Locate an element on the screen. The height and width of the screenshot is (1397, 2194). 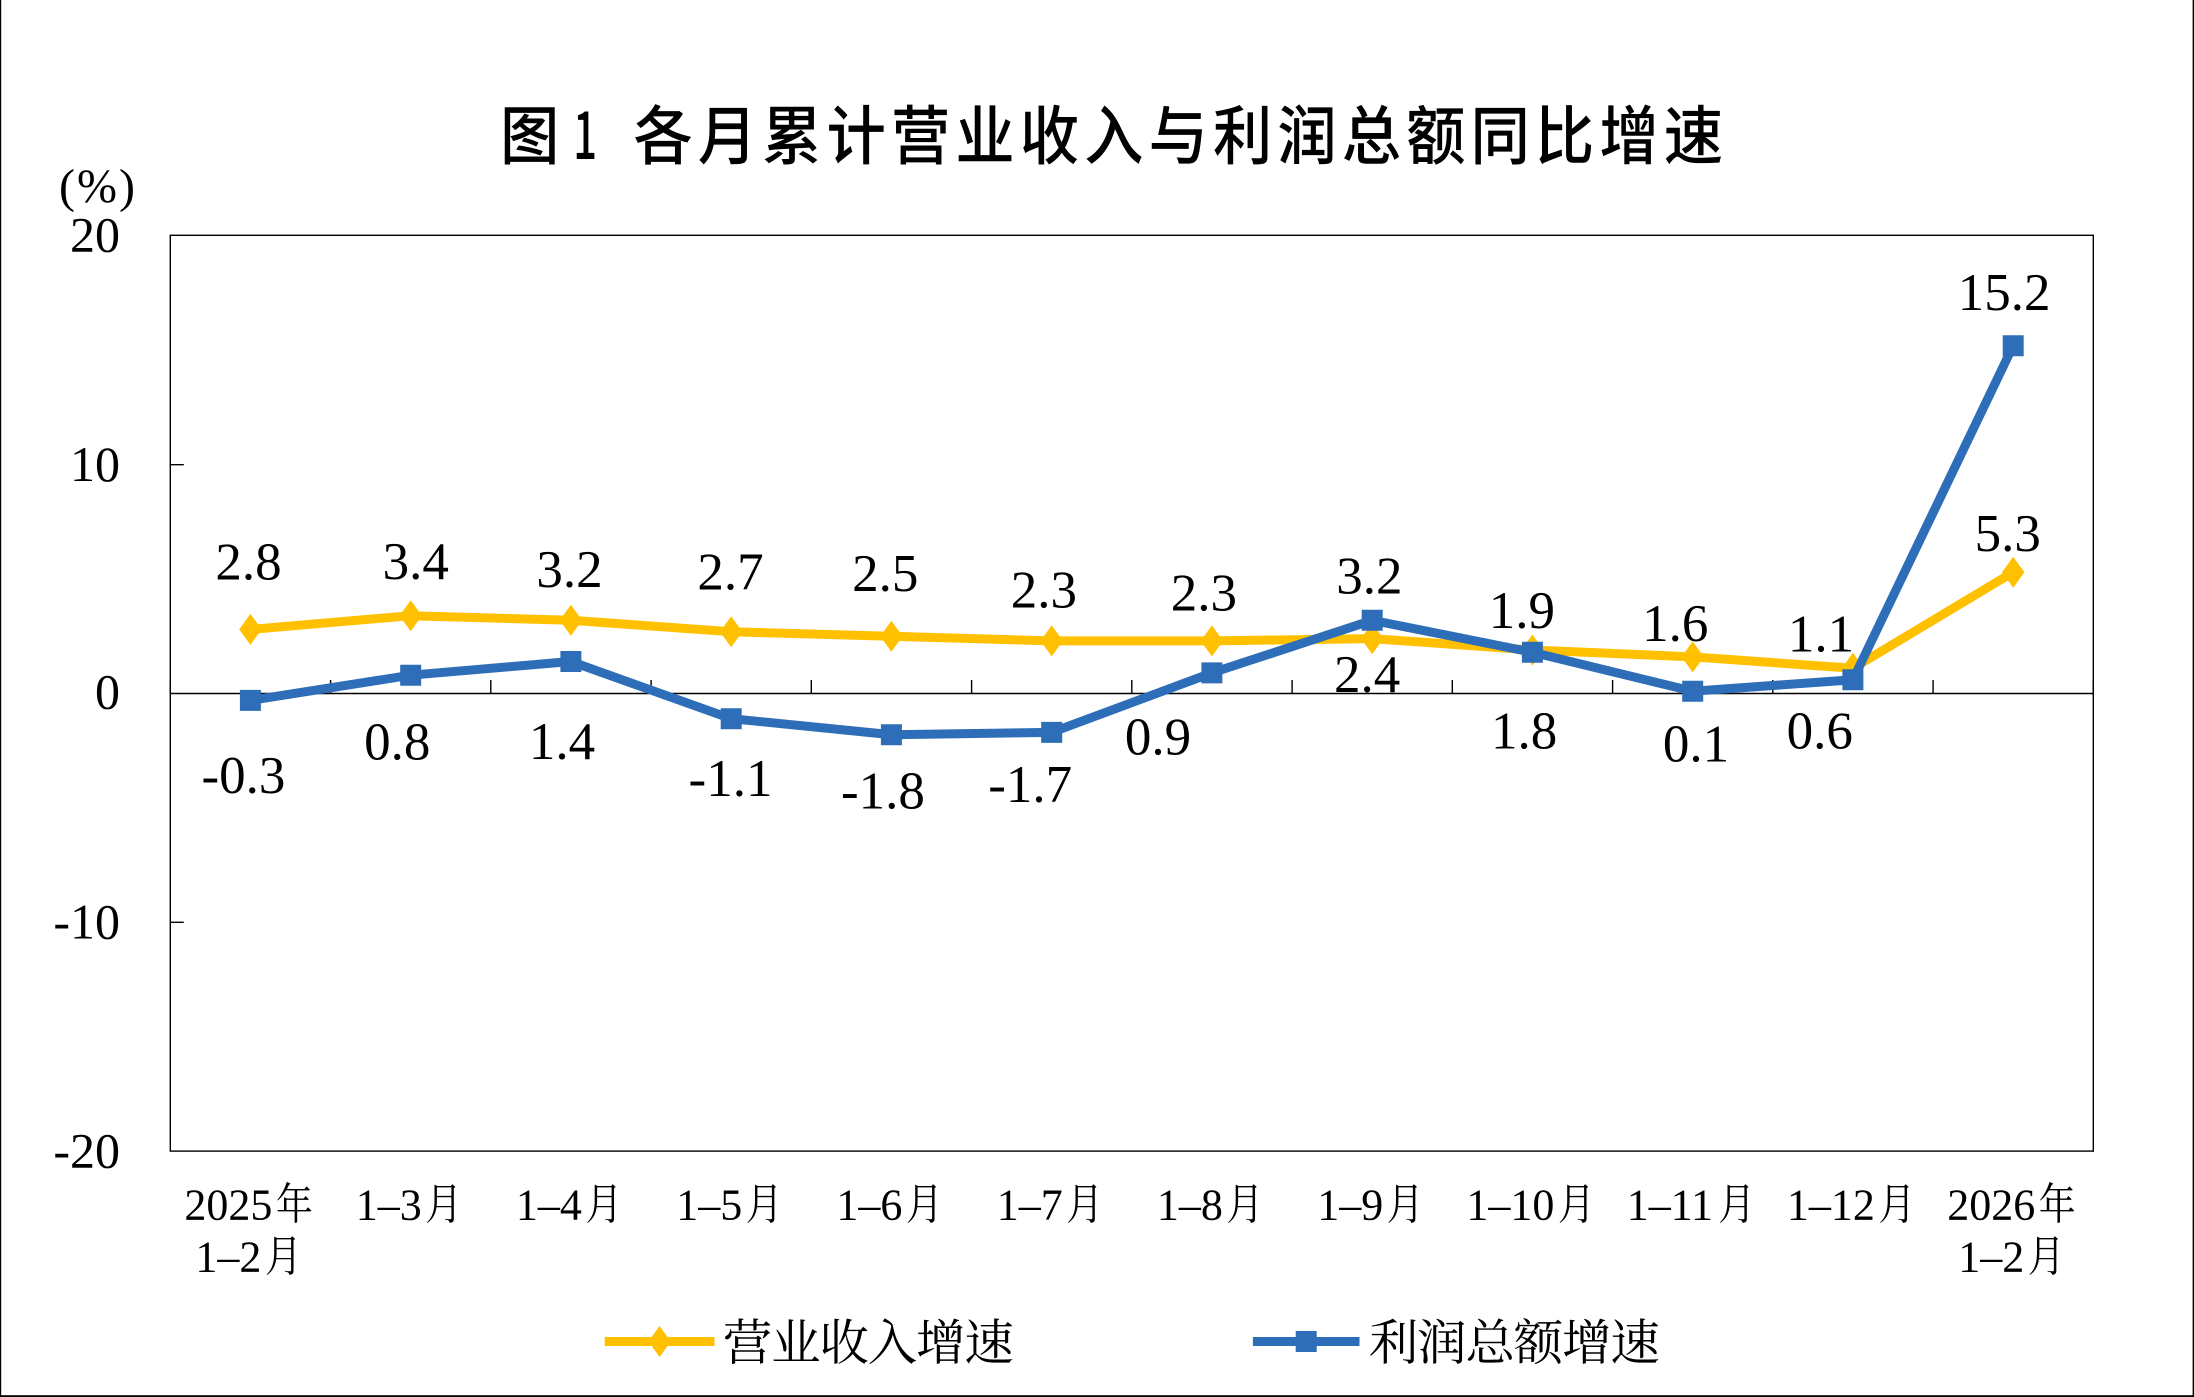
svg-text: 1.6 is located at coordinates (1675, 624).